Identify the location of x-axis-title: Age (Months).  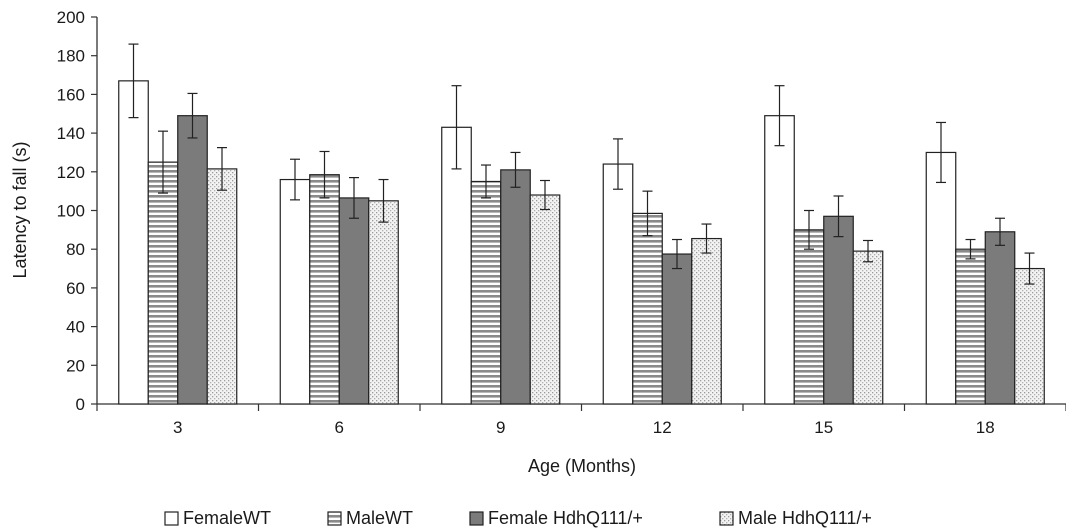
(582, 466).